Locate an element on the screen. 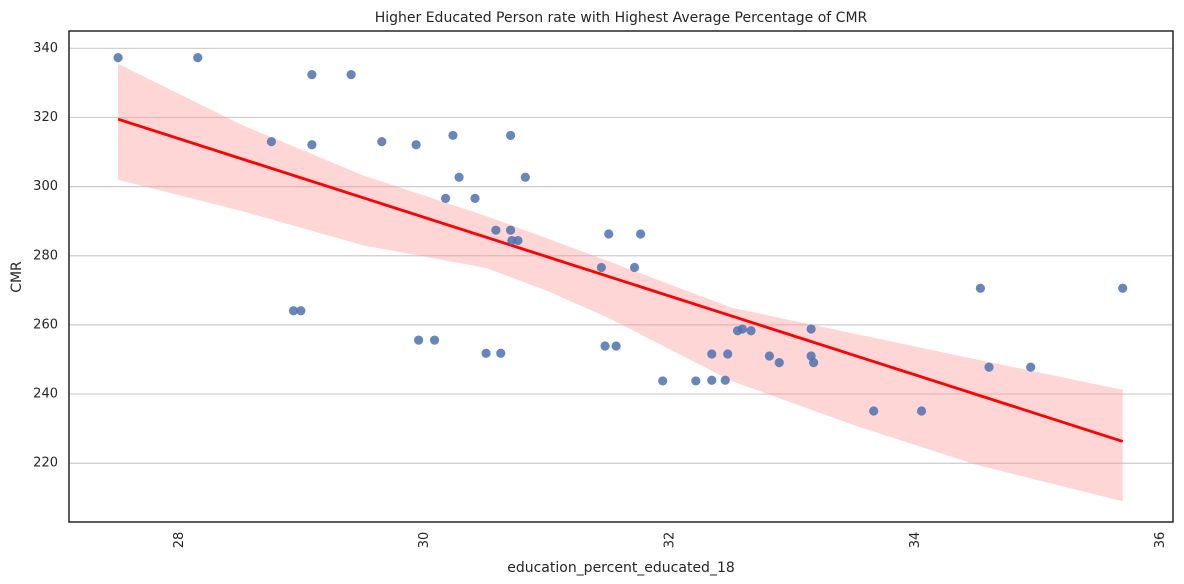 The image size is (1184, 584). x-tick-label-30: 30 is located at coordinates (424, 540).